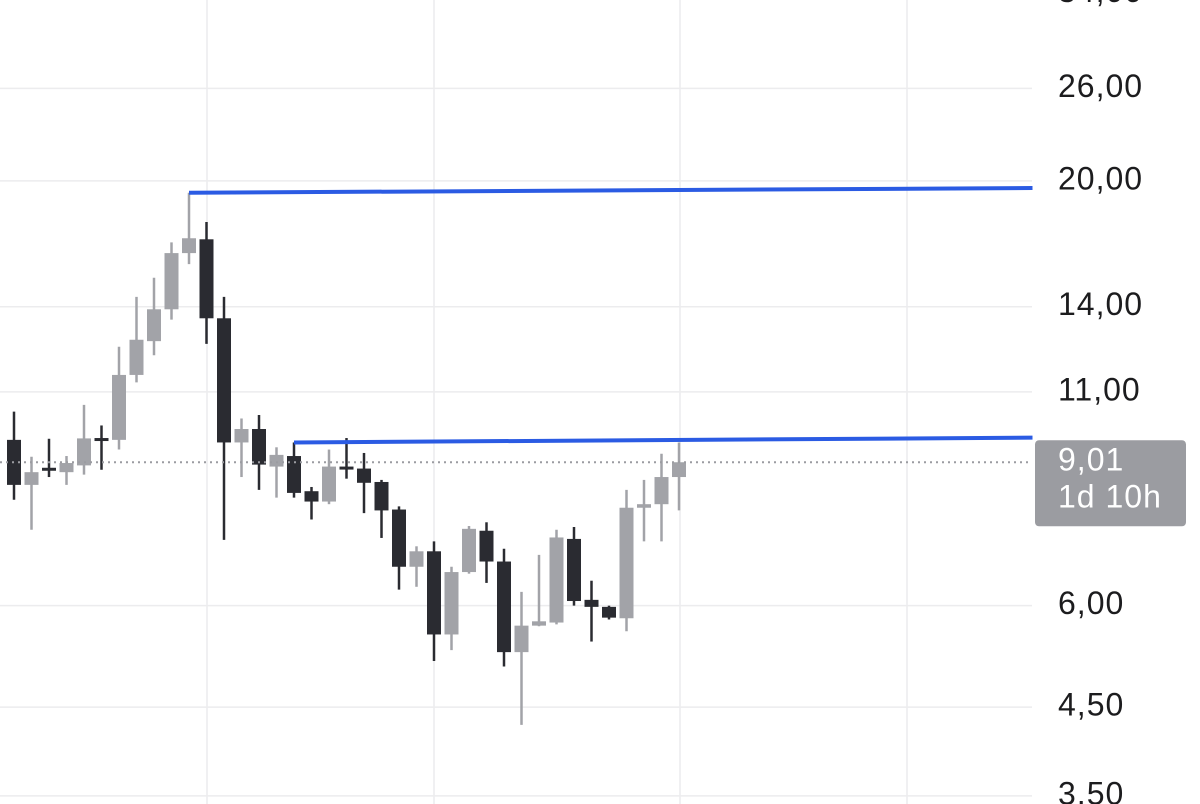 The height and width of the screenshot is (804, 1200). What do you see at coordinates (1110, 497) in the screenshot?
I see `countdown-label: 1d 10h` at bounding box center [1110, 497].